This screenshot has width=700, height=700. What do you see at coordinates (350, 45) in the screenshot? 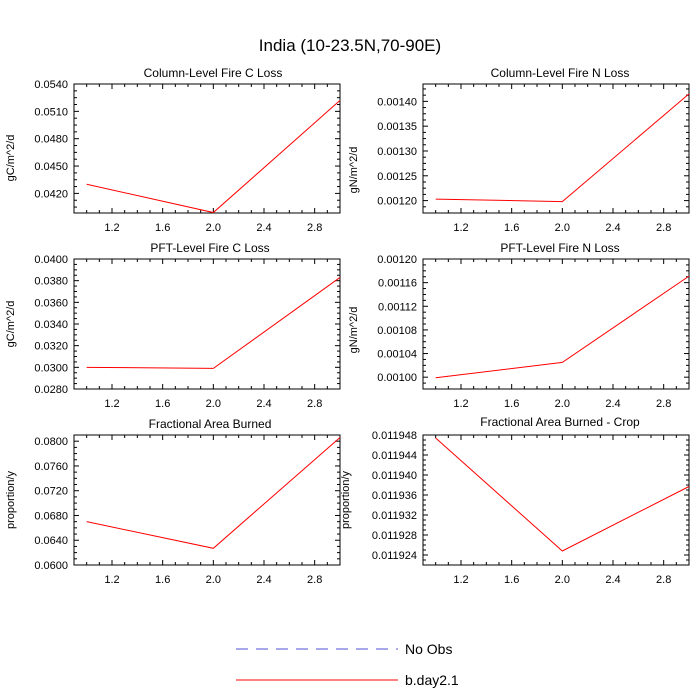
I see `figure-title: India (10-23.5N,70-90E)` at bounding box center [350, 45].